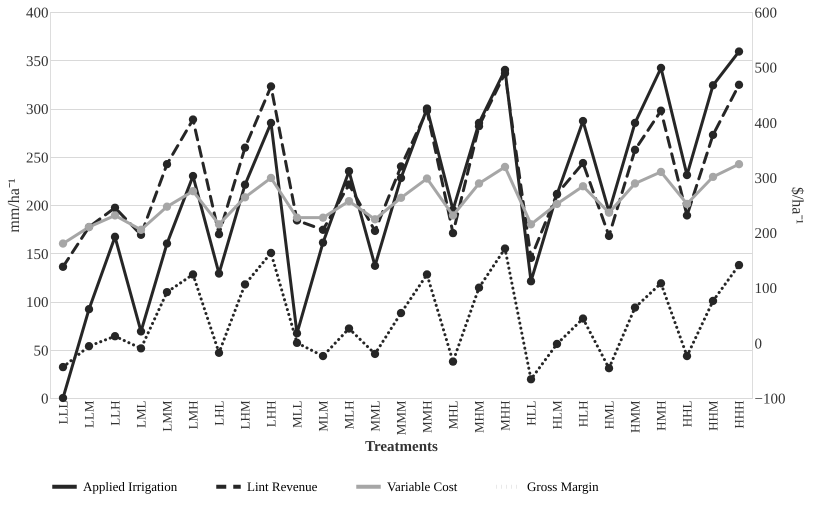  I want to click on x-tick-label: HML, so click(609, 415).